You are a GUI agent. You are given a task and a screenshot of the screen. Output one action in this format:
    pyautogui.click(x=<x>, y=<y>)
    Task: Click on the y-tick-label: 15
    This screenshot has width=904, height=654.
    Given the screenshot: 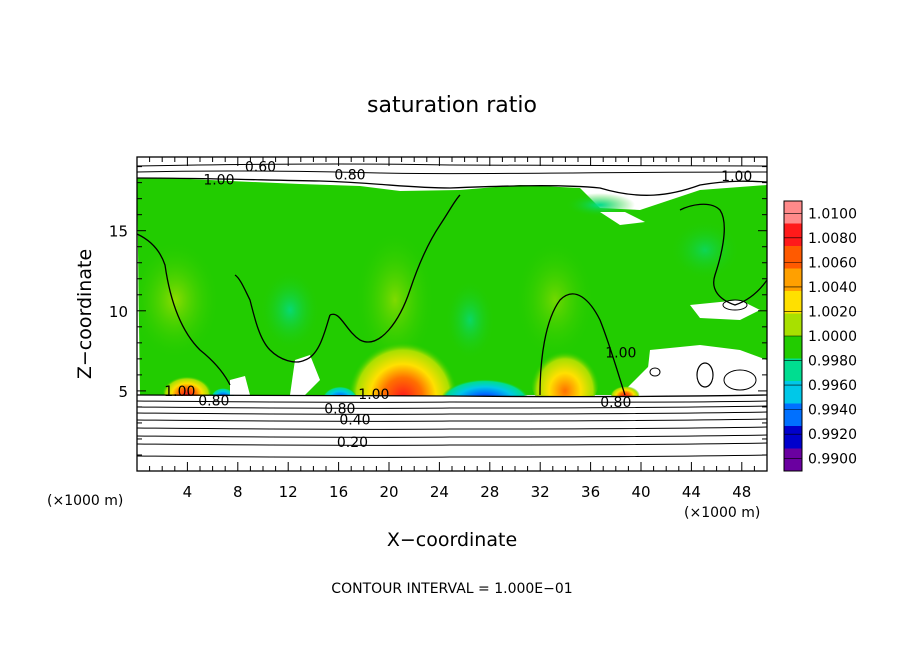 What is the action you would take?
    pyautogui.click(x=118, y=232)
    